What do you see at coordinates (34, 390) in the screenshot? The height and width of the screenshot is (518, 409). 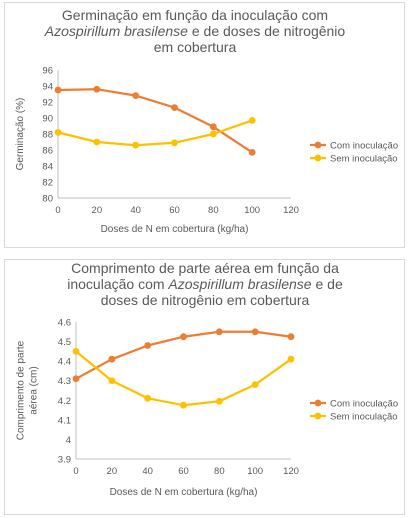 I see `y-axis-title: aérea (cm)` at bounding box center [34, 390].